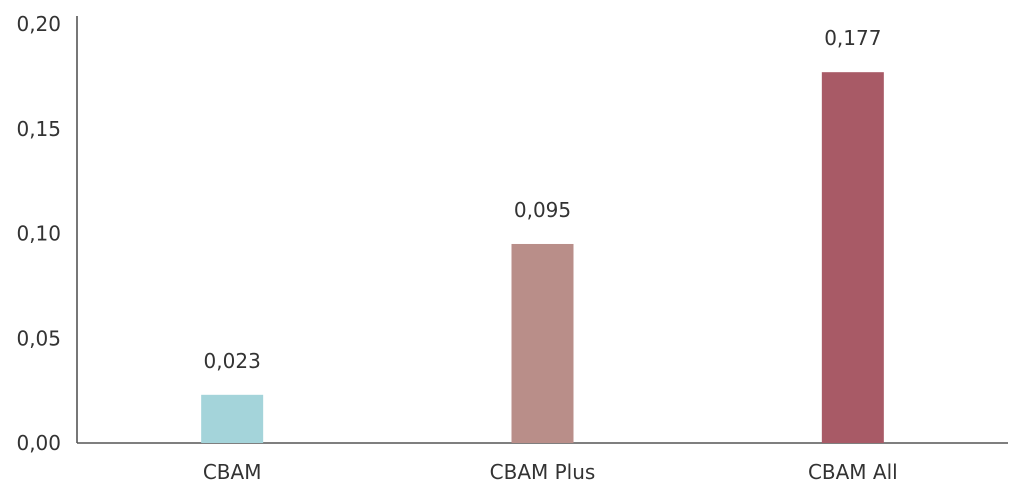 This screenshot has height=482, width=1011. Describe the element at coordinates (542, 210) in the screenshot. I see `data-label: 0,095` at that location.